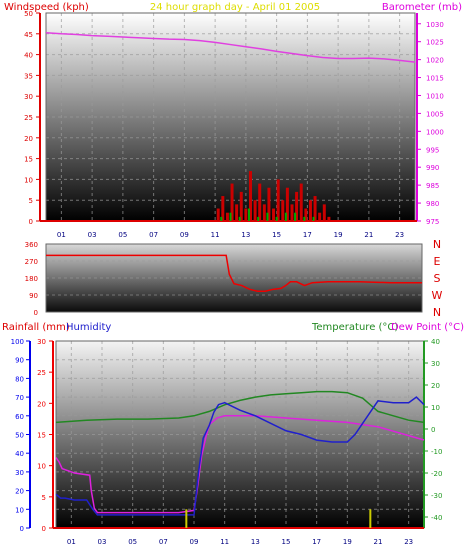  What do you see at coordinates (435, 408) in the screenshot?
I see `temperature-tick-label: 10` at bounding box center [435, 408].